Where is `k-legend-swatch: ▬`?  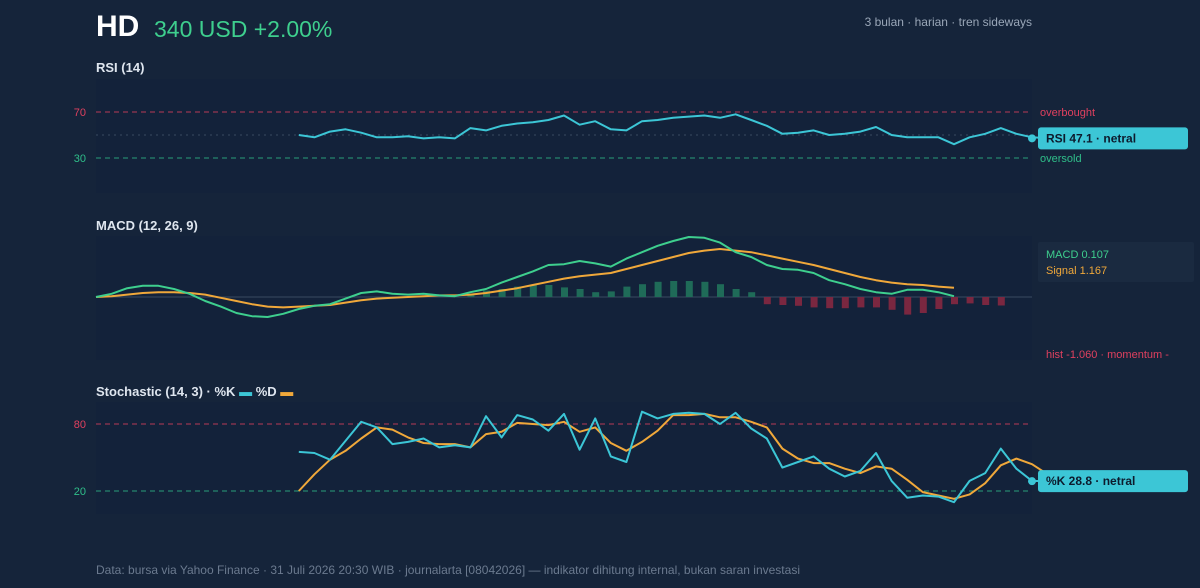
k-legend-swatch: ▬ is located at coordinates (246, 391).